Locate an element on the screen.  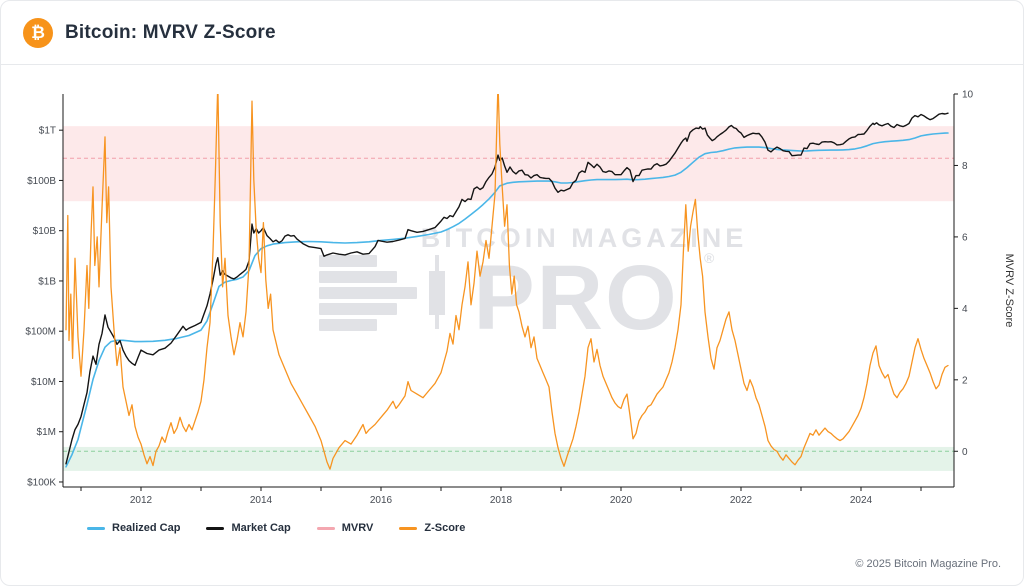
page-title: Bitcoin: MVRV Z-Score is located at coordinates (170, 32).